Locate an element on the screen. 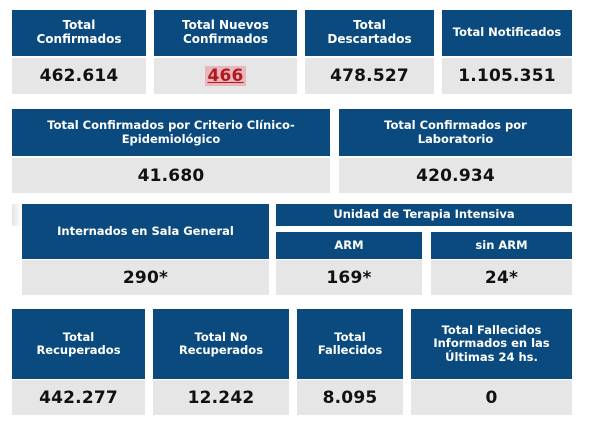 The height and width of the screenshot is (427, 594). card-total-fallecidos: Total Fallecidos 8.095 is located at coordinates (350, 362).